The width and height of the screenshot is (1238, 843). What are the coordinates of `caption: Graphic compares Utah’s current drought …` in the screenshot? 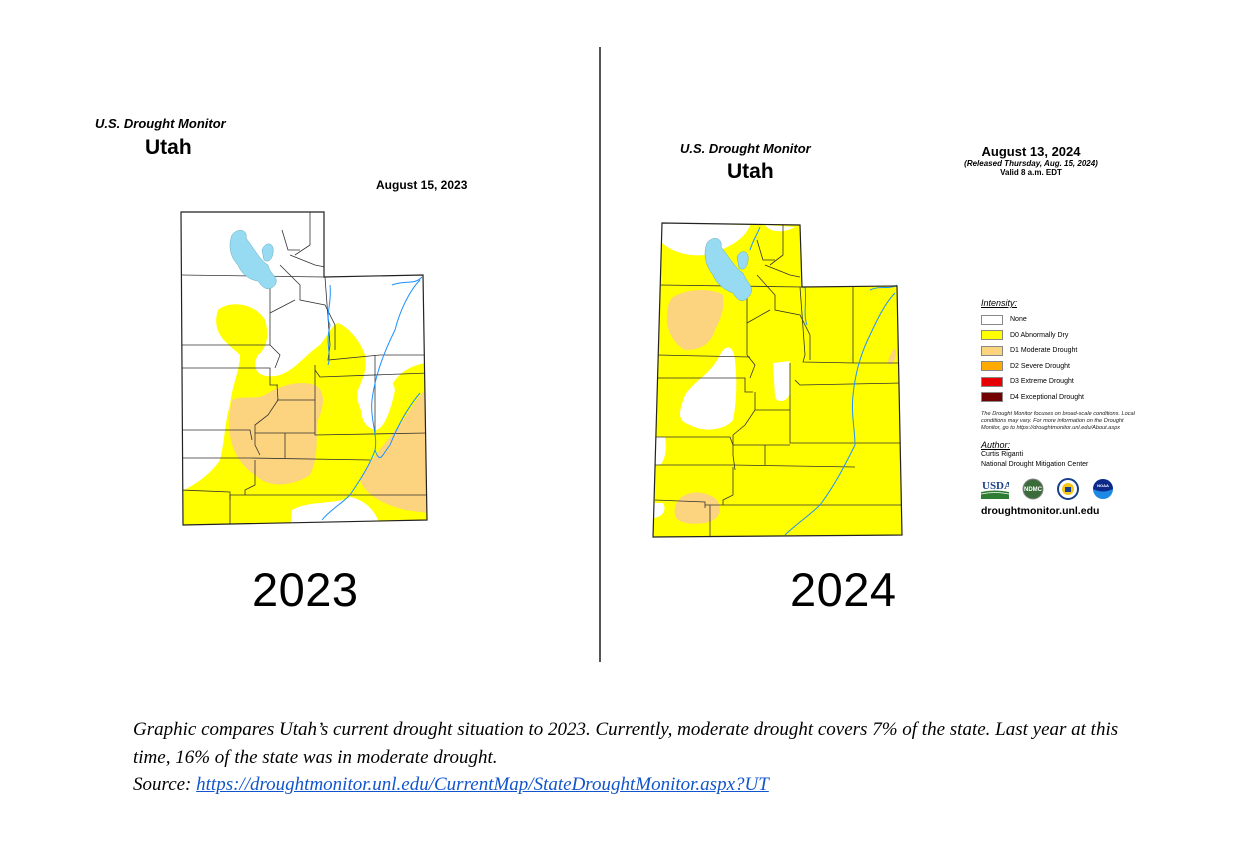 It's located at (633, 757).